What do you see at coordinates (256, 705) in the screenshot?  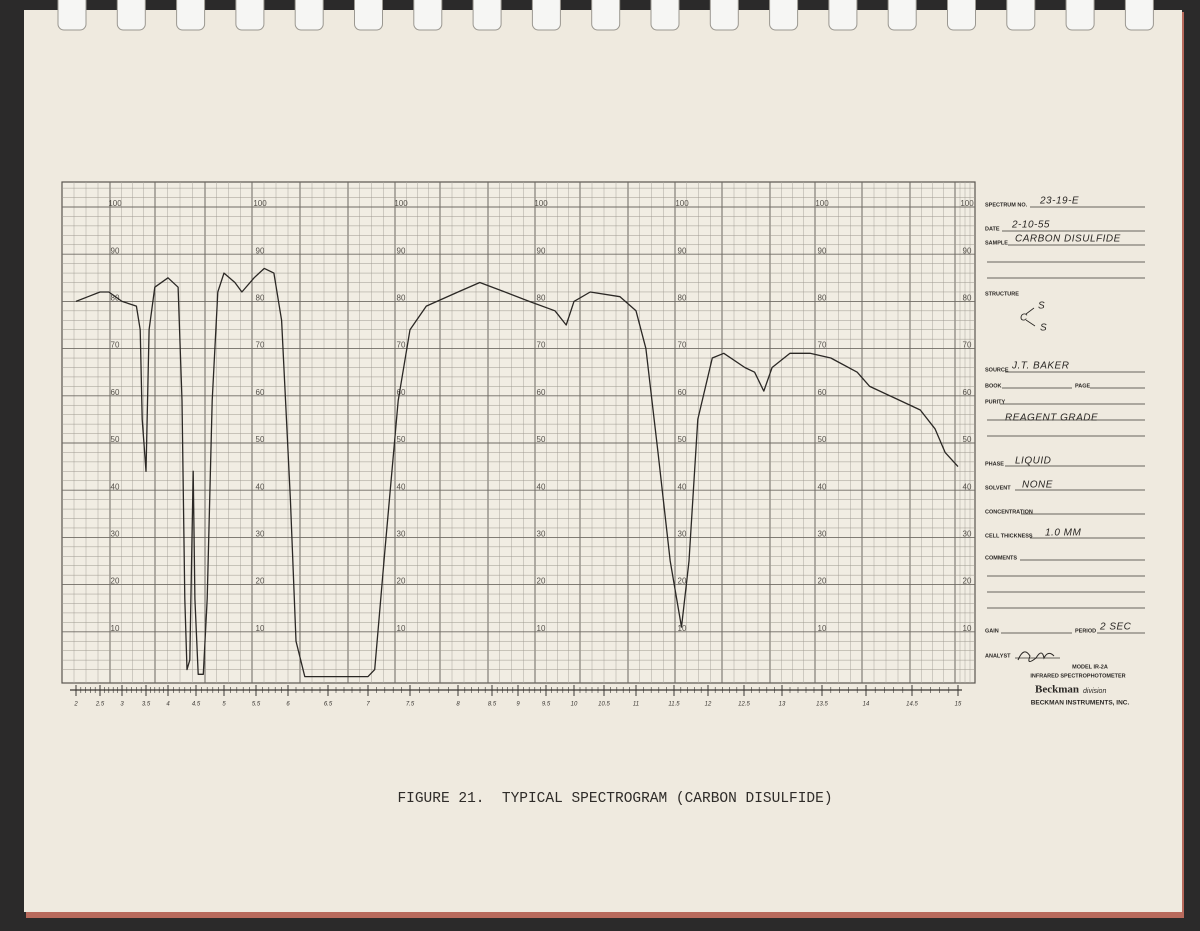 I see `x-tick-label: 5.5` at bounding box center [256, 705].